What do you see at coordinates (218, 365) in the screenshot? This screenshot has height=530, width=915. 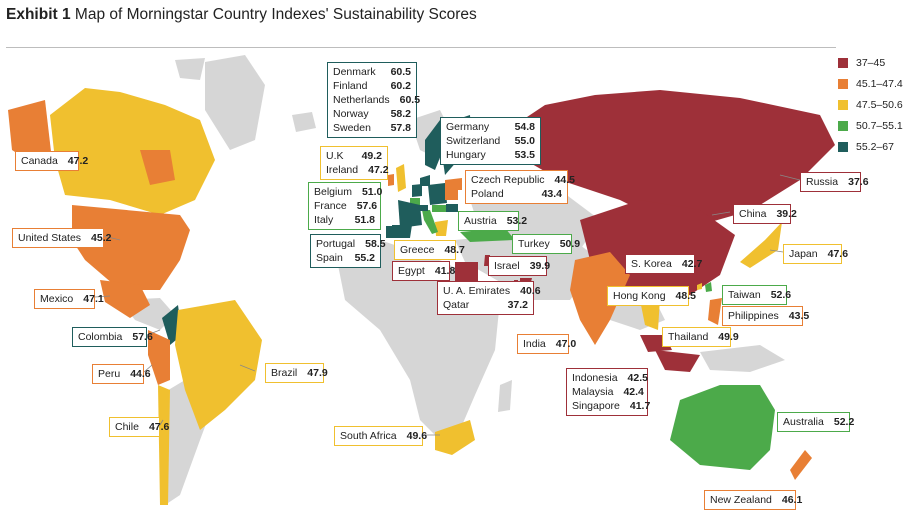 I see `country-brazil` at bounding box center [218, 365].